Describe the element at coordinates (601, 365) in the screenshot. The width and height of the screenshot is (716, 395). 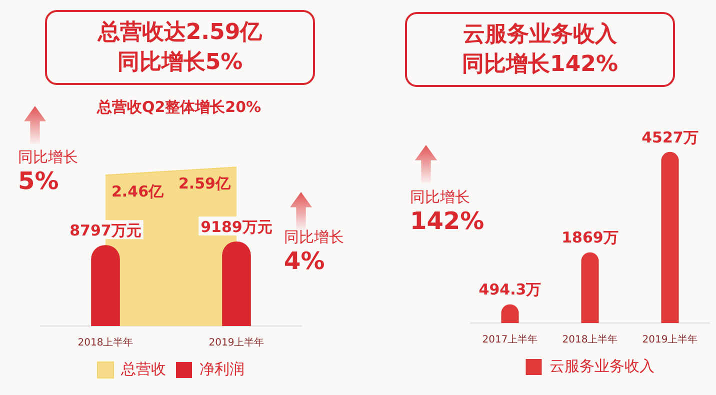
I see `legend-label: 云服务业务收入` at that location.